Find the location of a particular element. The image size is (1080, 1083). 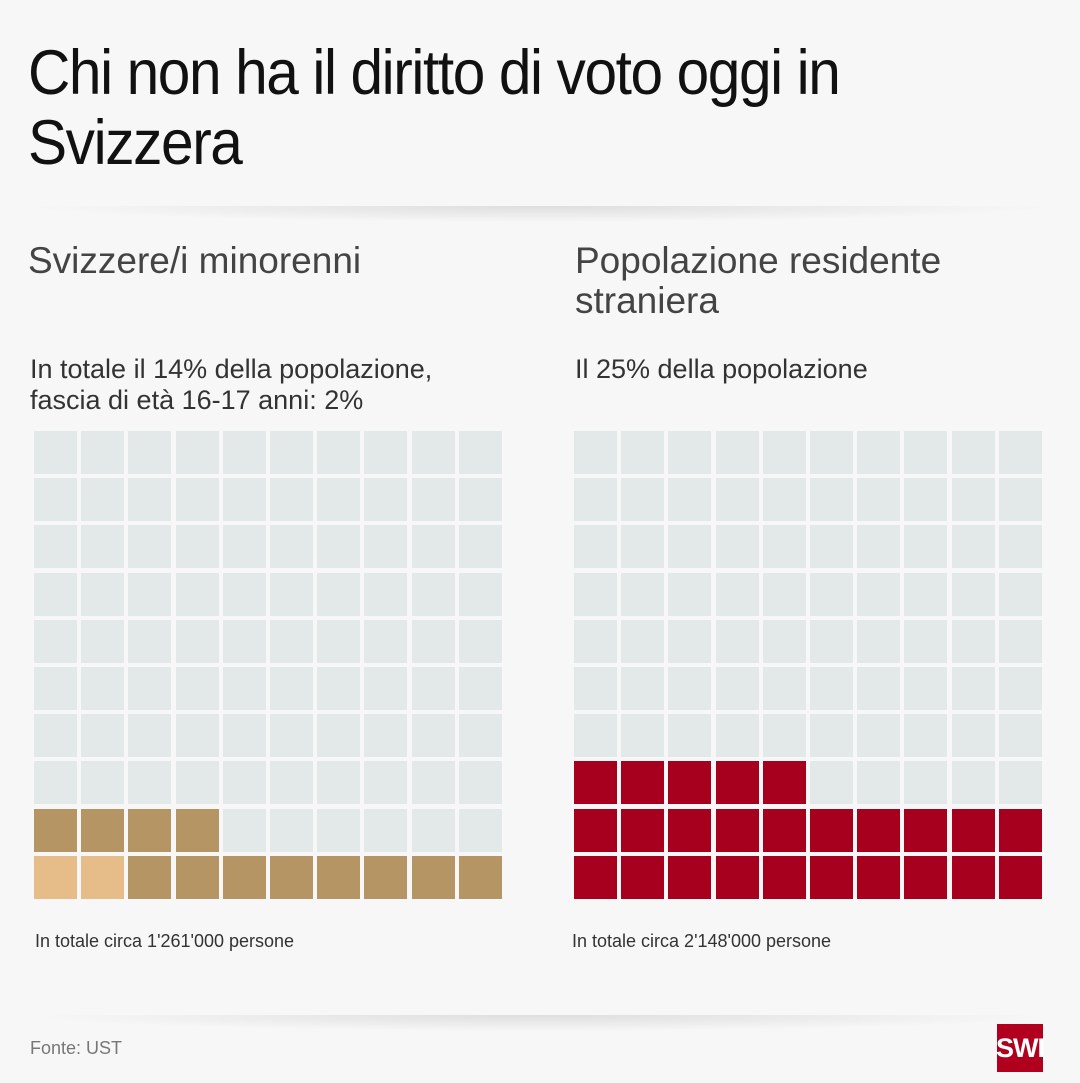

foreign-total-note: In totale circa 2'148'000 persone is located at coordinates (702, 941).